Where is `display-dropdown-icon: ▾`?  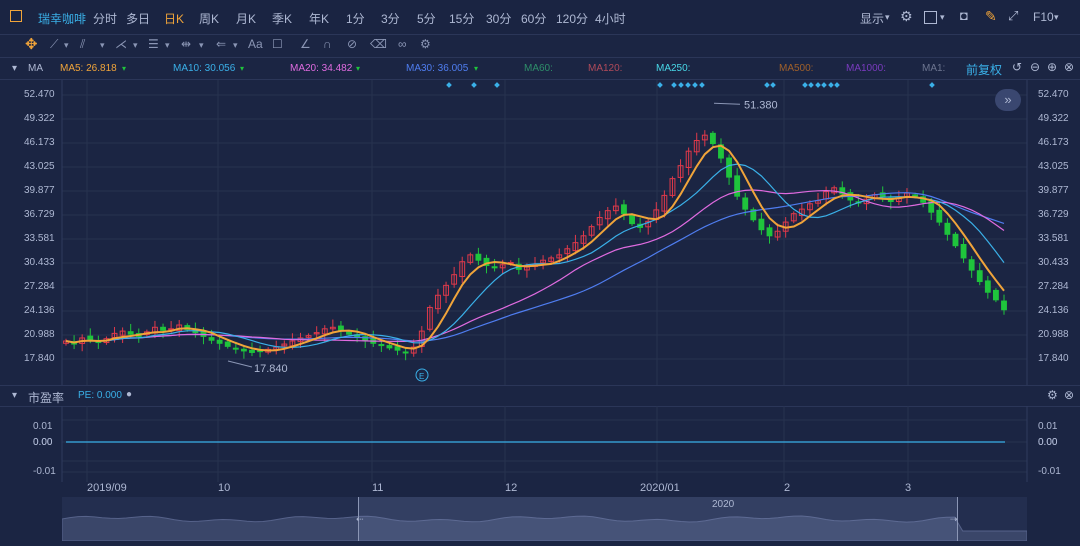 display-dropdown-icon: ▾ is located at coordinates (887, 17).